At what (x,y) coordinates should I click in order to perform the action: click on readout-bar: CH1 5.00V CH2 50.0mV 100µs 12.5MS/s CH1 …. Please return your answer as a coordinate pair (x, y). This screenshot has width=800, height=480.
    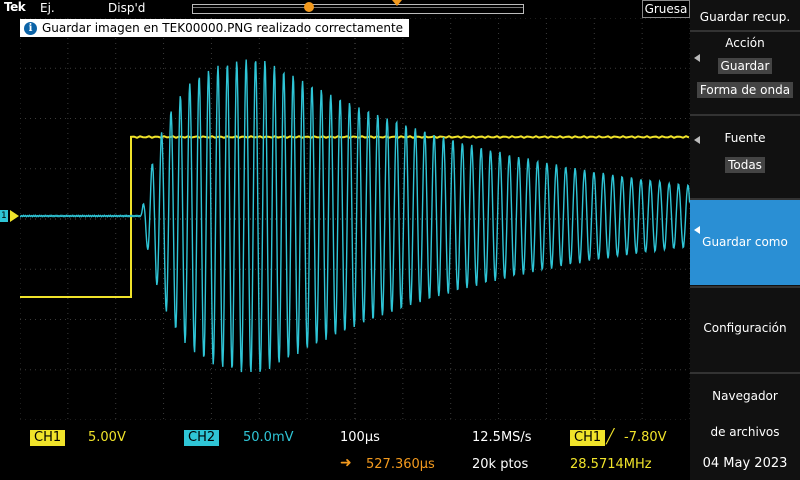
    Looking at the image, I should click on (345, 450).